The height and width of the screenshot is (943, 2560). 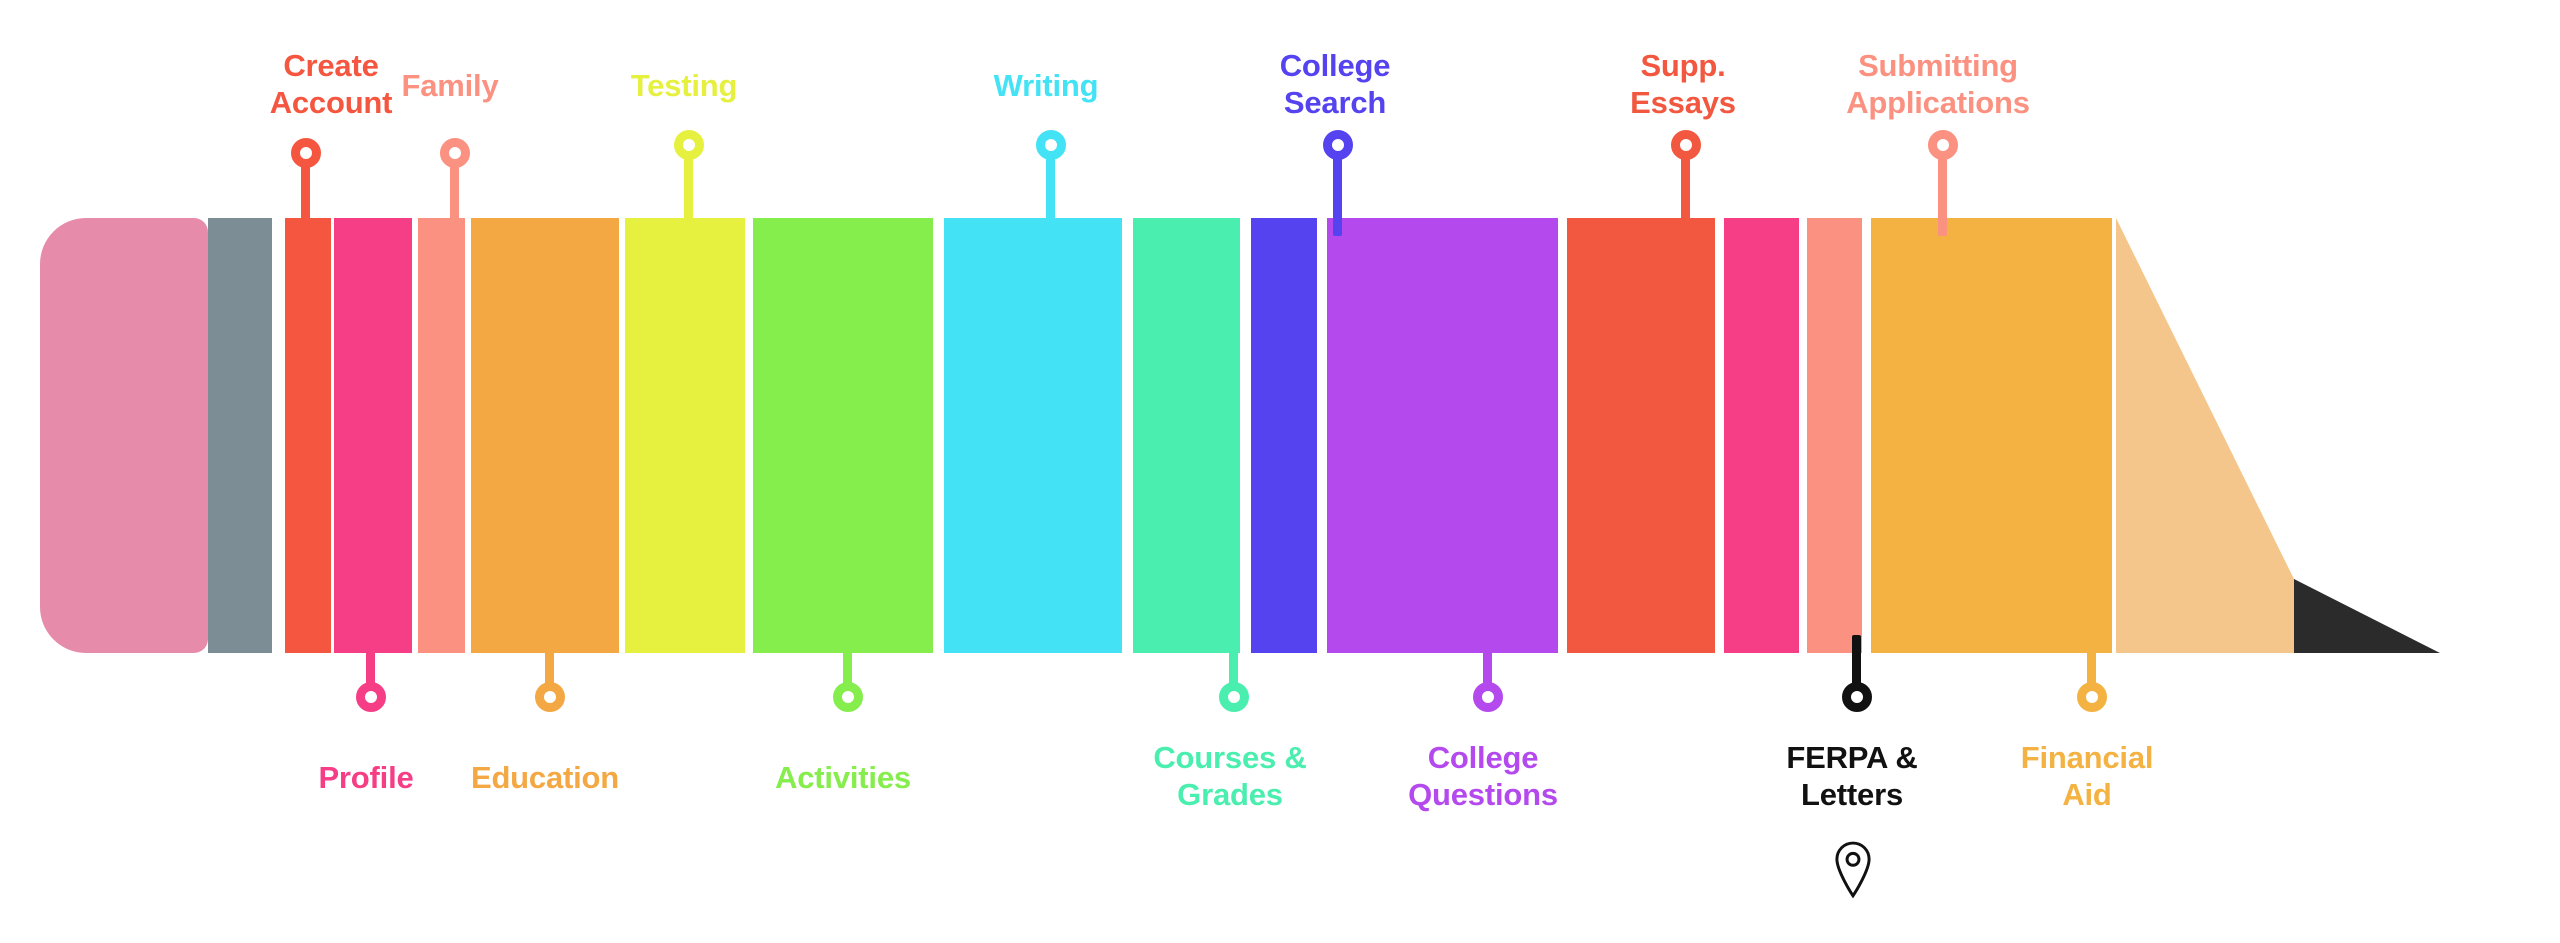 I want to click on pencil-segment-writing, so click(x=1033, y=435).